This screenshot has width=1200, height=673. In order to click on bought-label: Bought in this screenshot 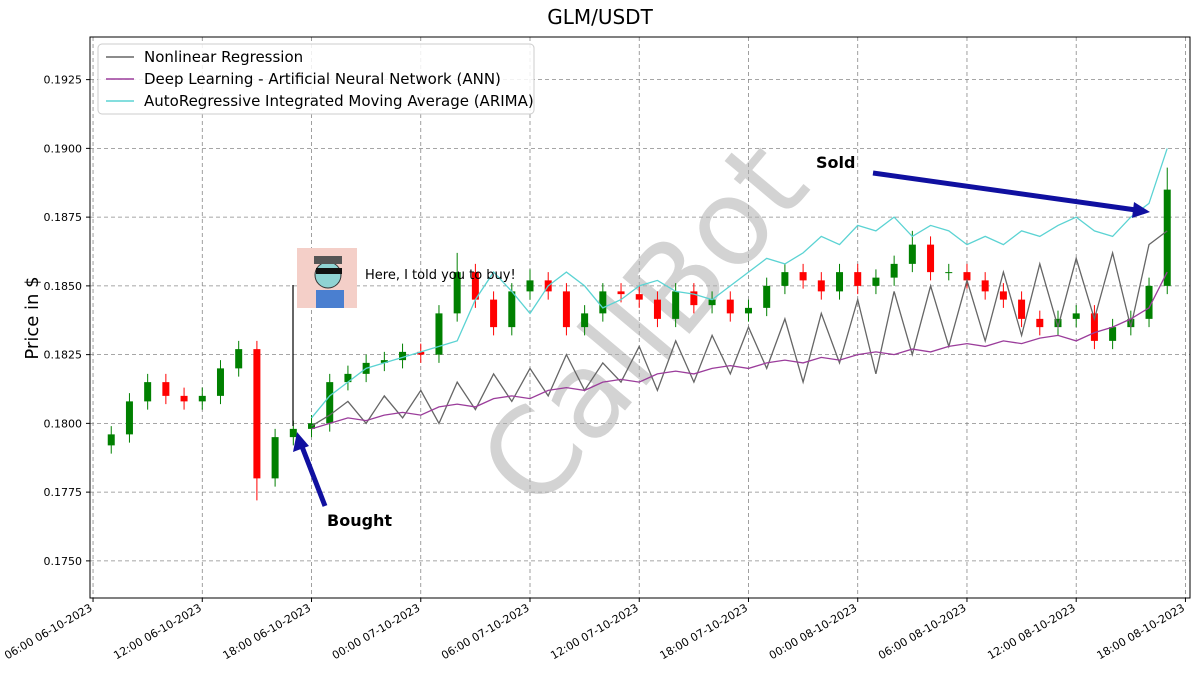, I will do `click(359, 520)`.